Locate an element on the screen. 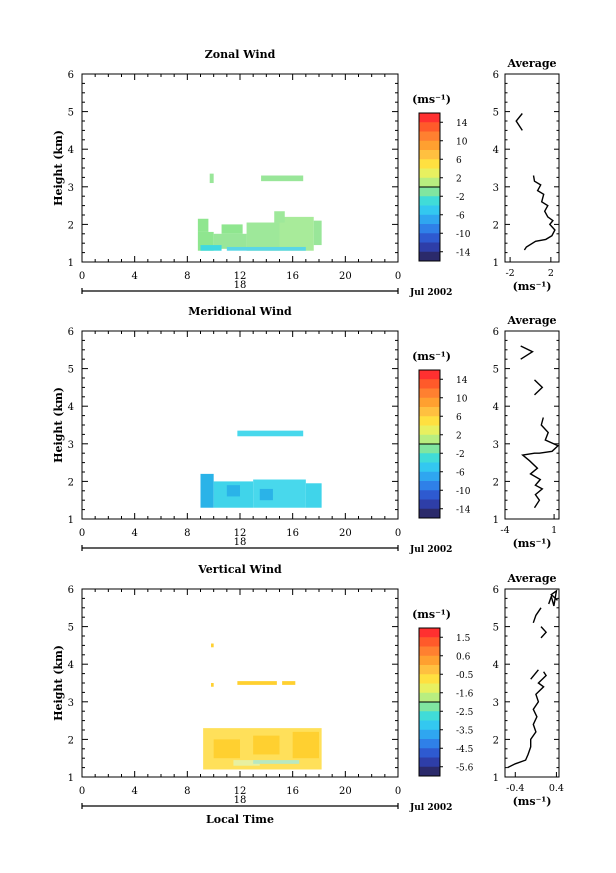 The image size is (616, 873). profile-y-tick-label: 2 is located at coordinates (496, 740).